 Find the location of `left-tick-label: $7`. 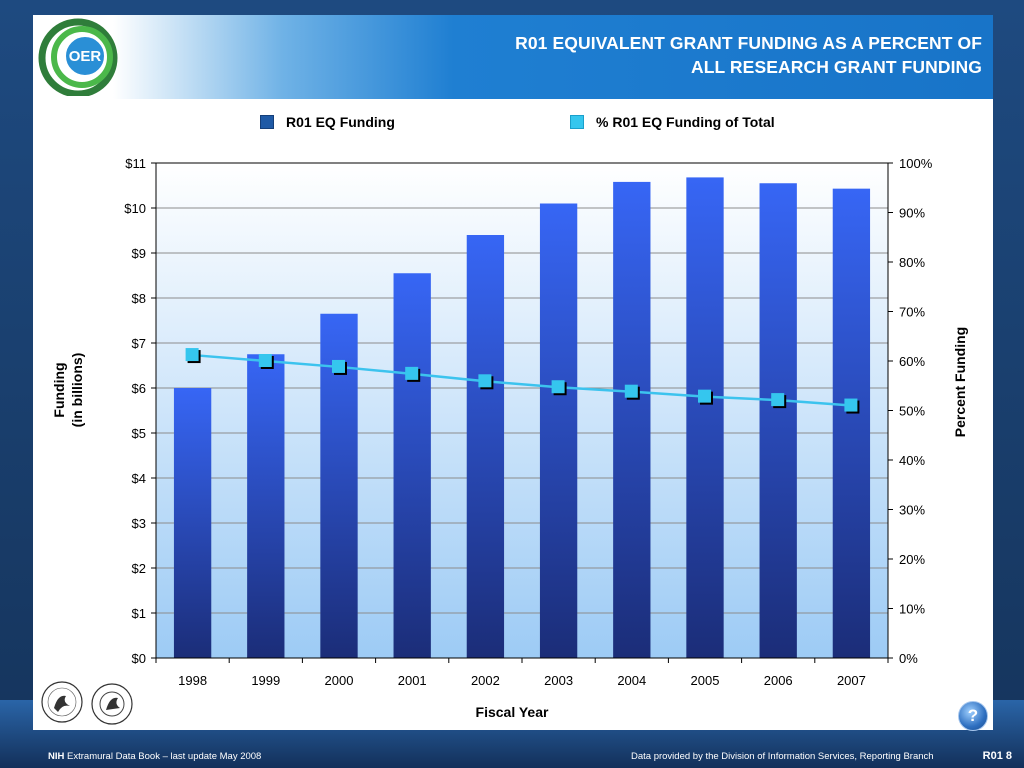

left-tick-label: $7 is located at coordinates (139, 343).